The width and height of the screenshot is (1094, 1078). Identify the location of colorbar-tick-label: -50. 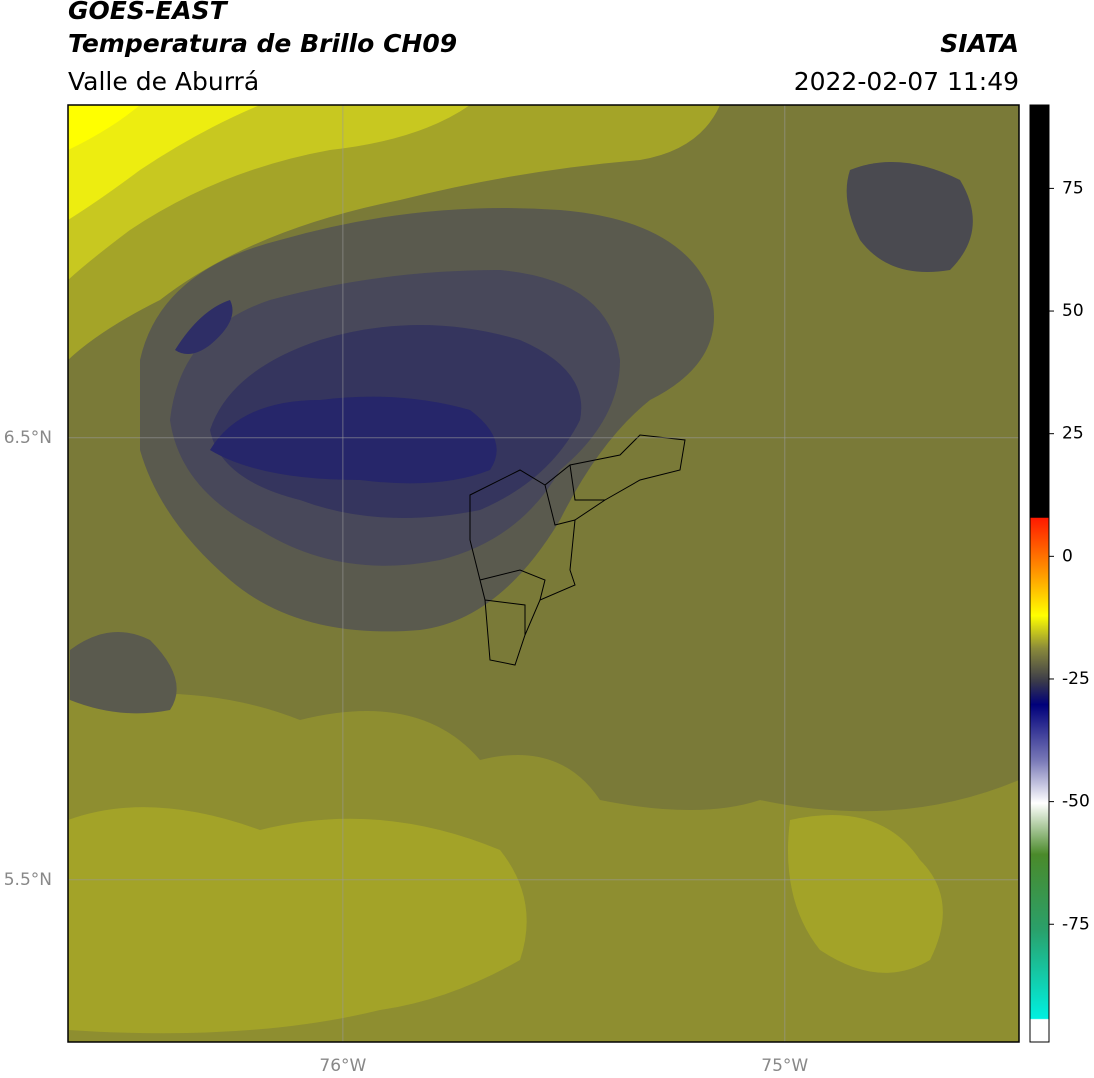
(1076, 802).